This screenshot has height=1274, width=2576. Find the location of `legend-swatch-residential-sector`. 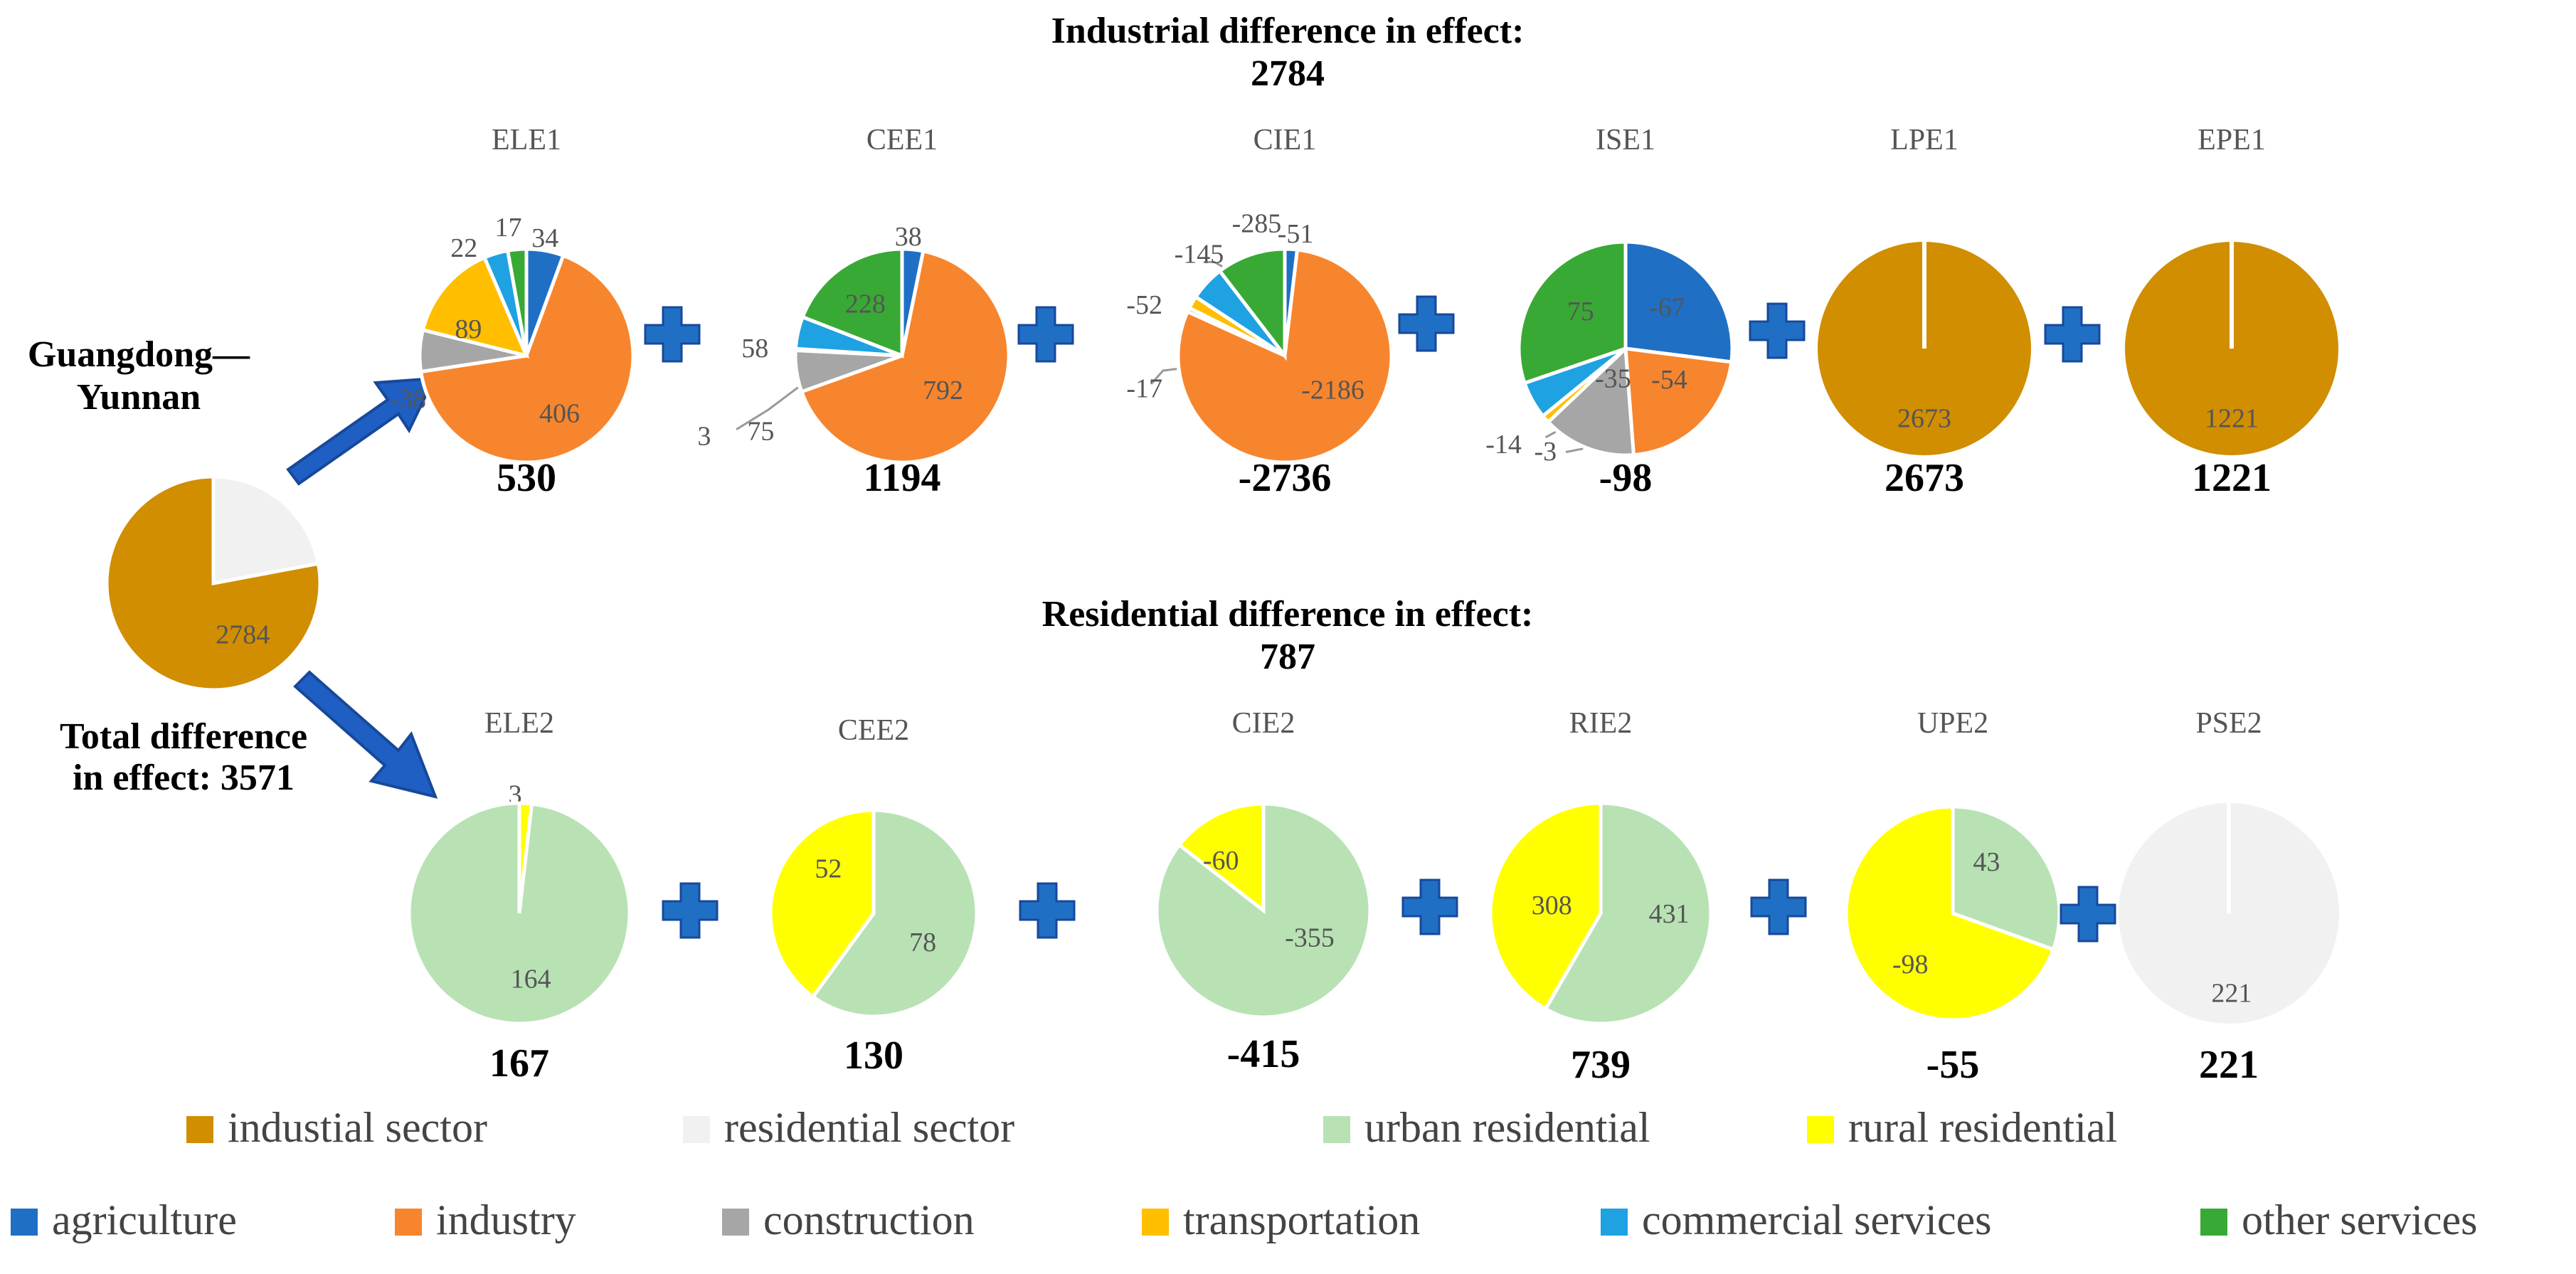

legend-swatch-residential-sector is located at coordinates (696, 1129).